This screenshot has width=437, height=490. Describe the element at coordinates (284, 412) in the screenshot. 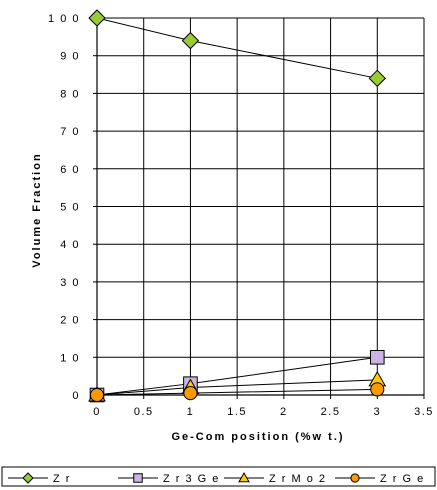

I see `x-tick-label: 2` at that location.